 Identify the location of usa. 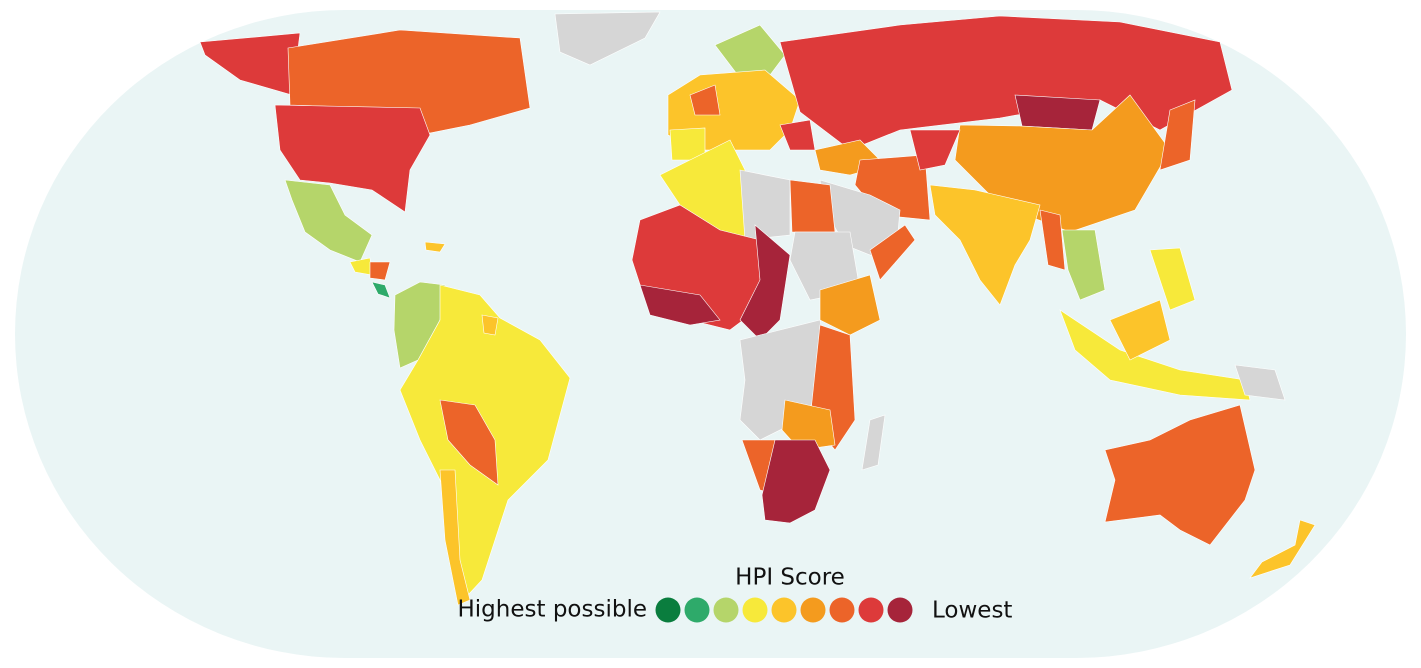
(352, 158).